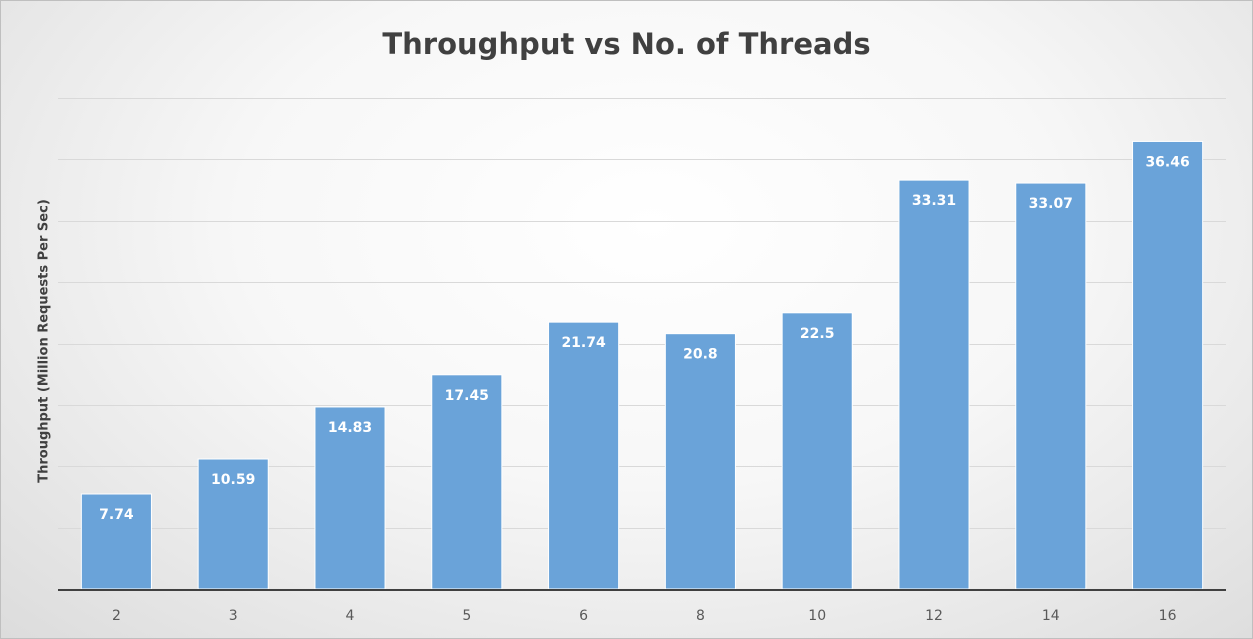  Describe the element at coordinates (233, 480) in the screenshot. I see `bar-data-label: 10.59` at that location.